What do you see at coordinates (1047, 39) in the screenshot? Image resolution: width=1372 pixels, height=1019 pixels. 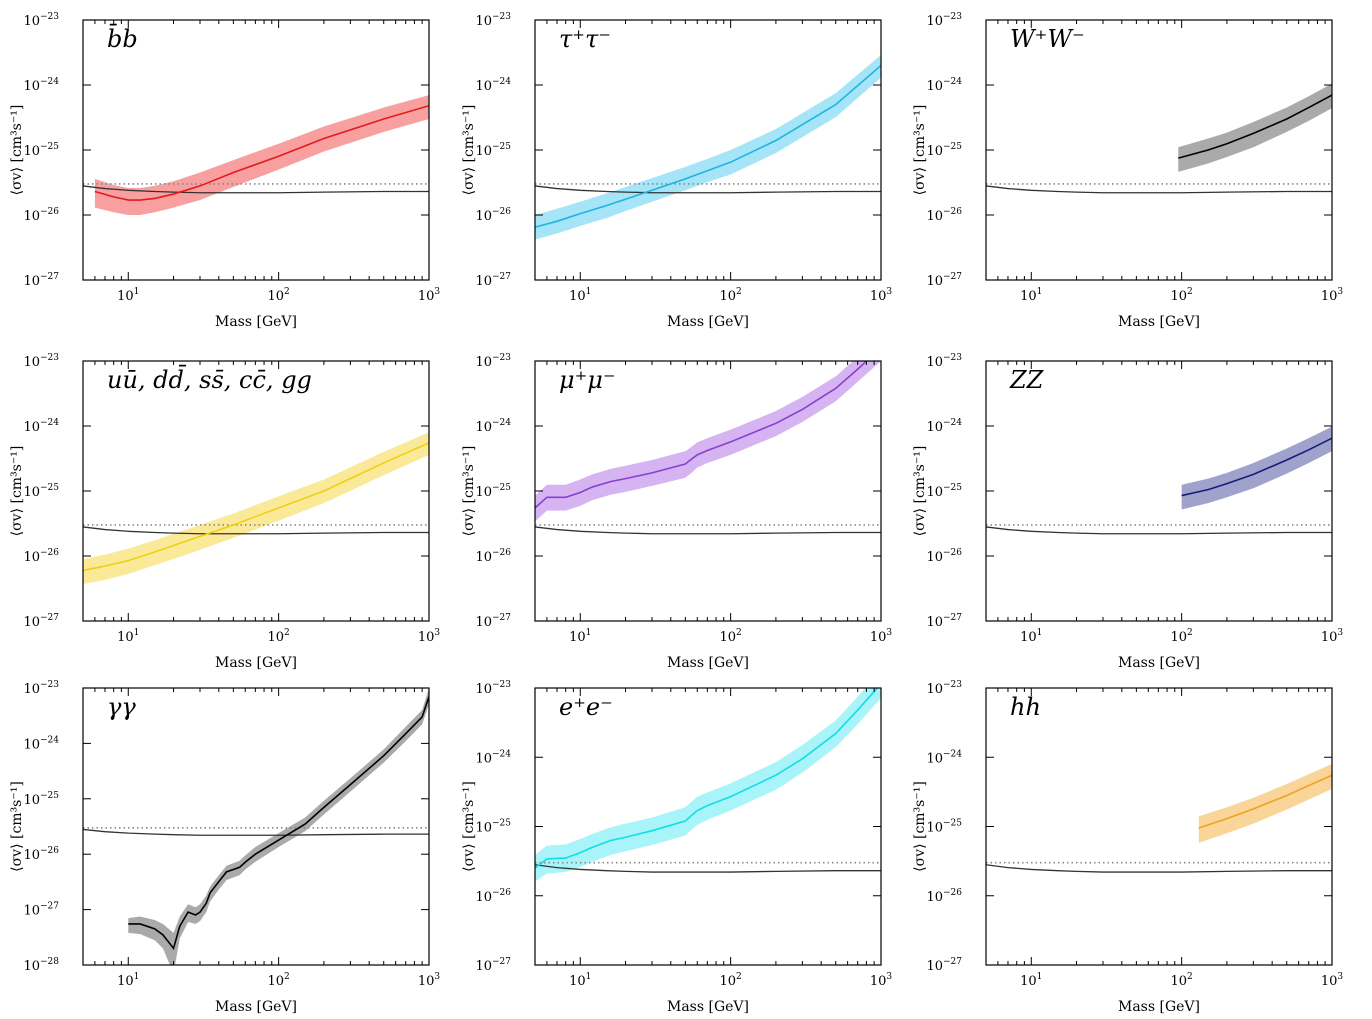 I see `channel-label: W⁺W⁻` at bounding box center [1047, 39].